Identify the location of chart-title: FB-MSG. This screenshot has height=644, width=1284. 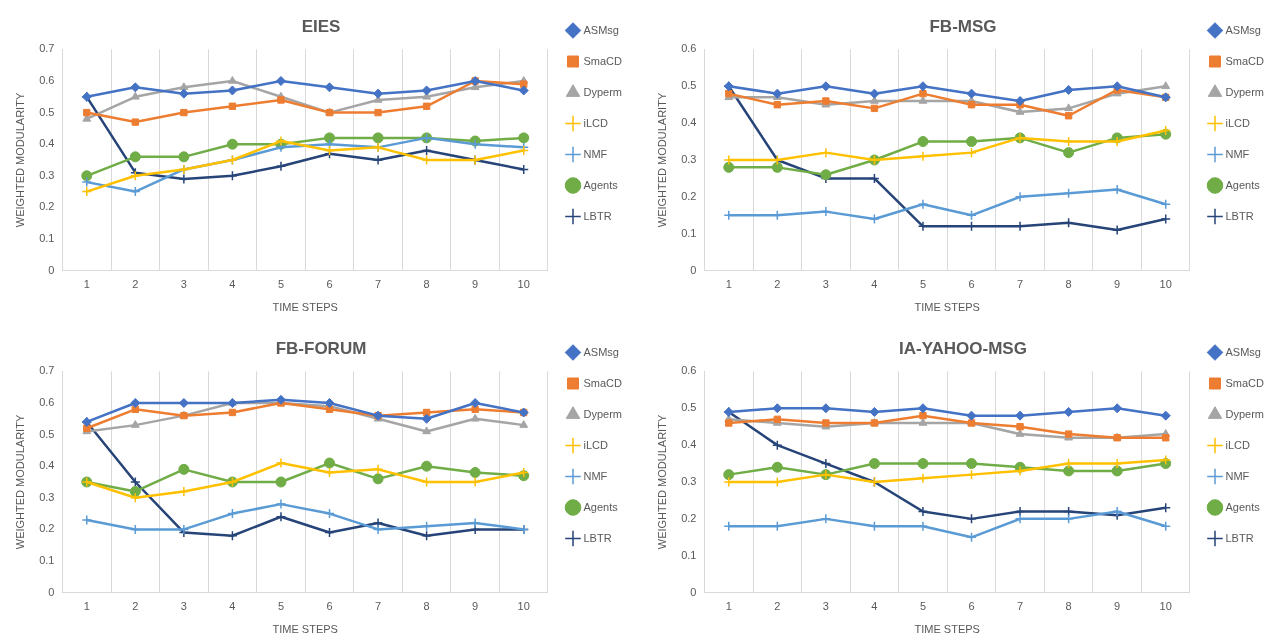
(963, 26).